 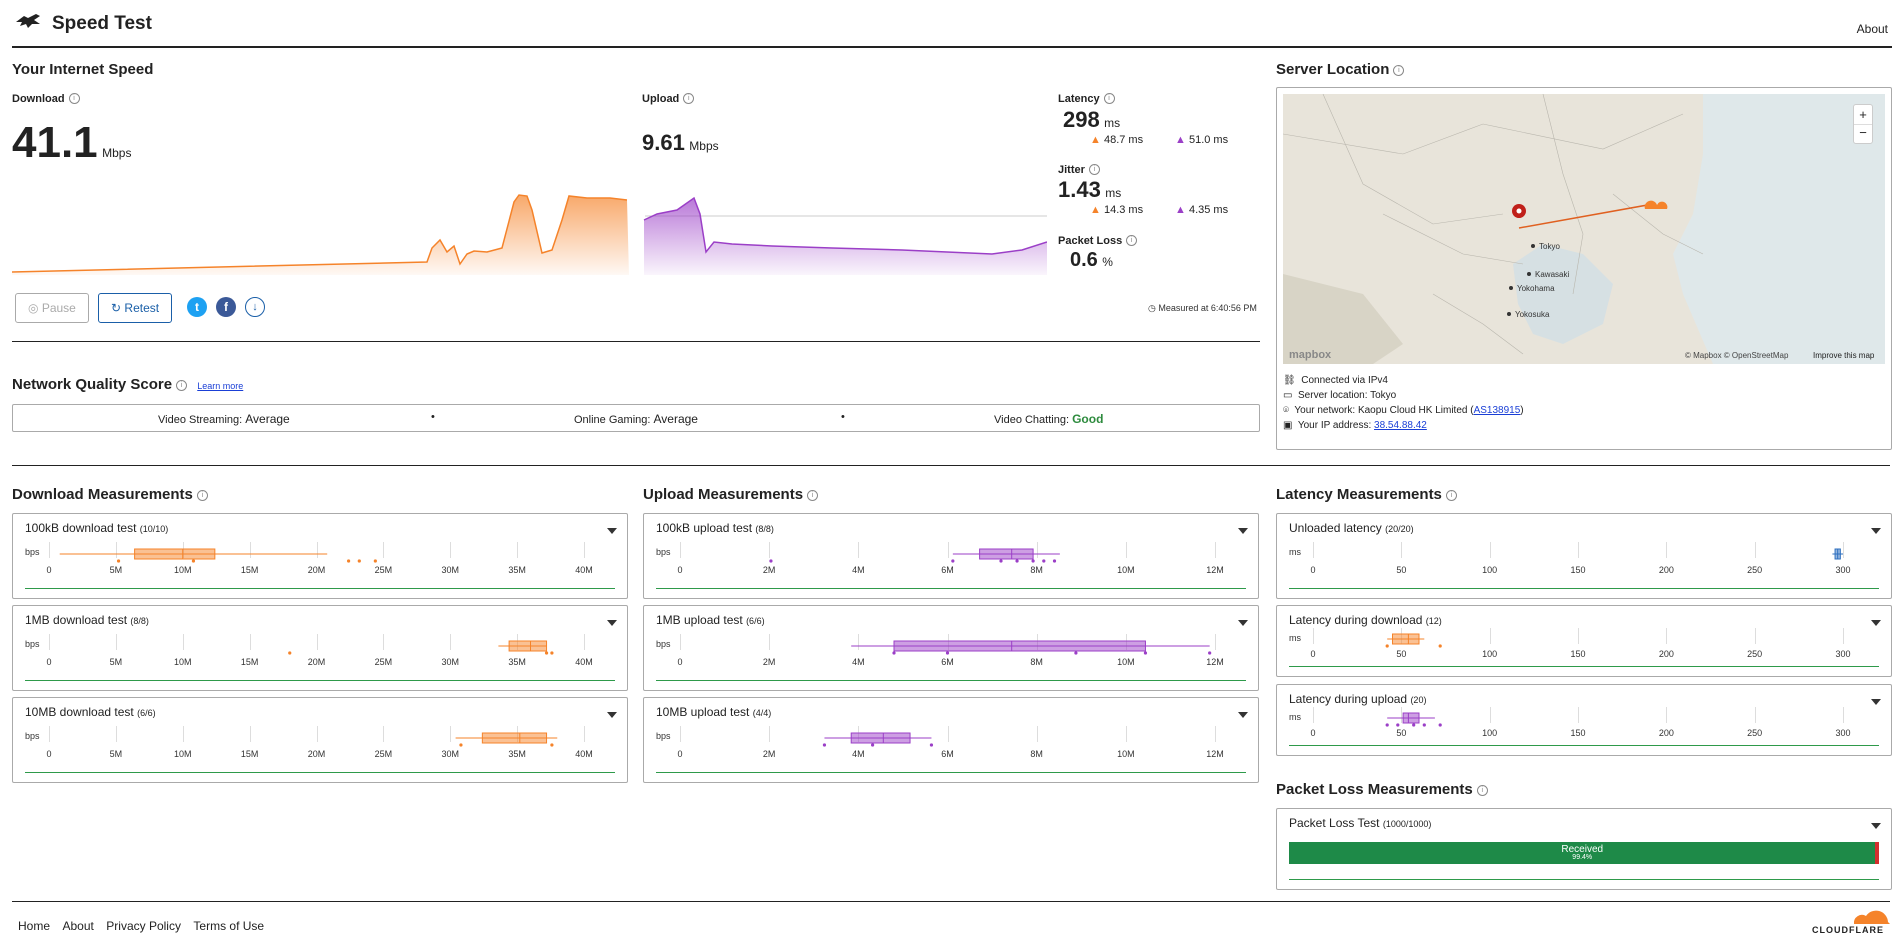 I want to click on jitter-upload: ▲ 4.35 ms, so click(x=1202, y=210).